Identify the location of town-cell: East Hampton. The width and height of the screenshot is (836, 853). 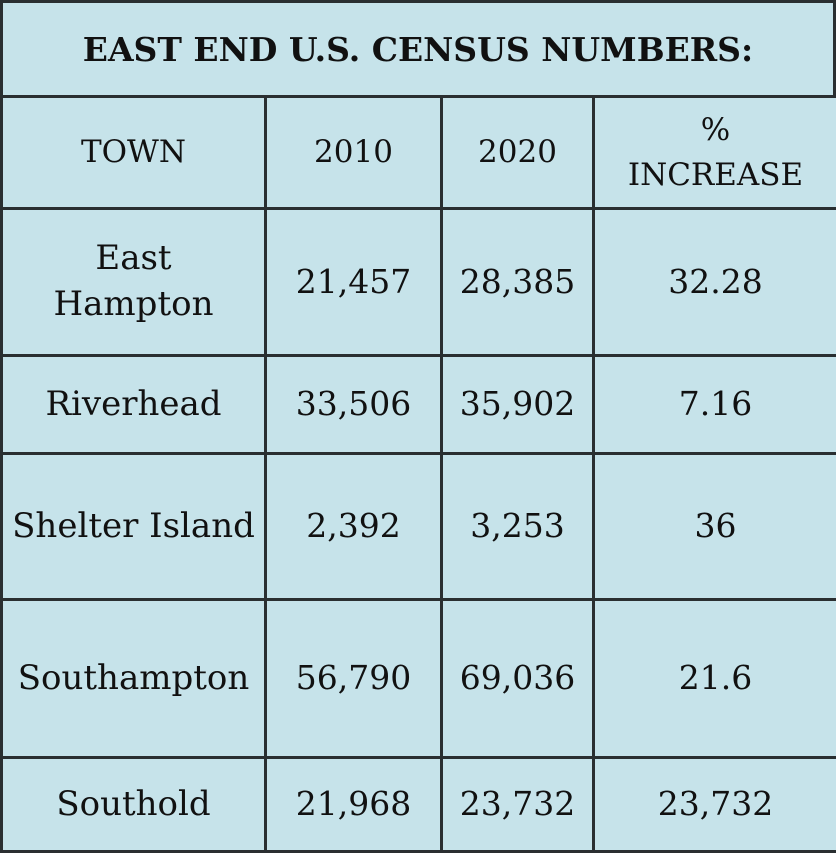
(133, 282).